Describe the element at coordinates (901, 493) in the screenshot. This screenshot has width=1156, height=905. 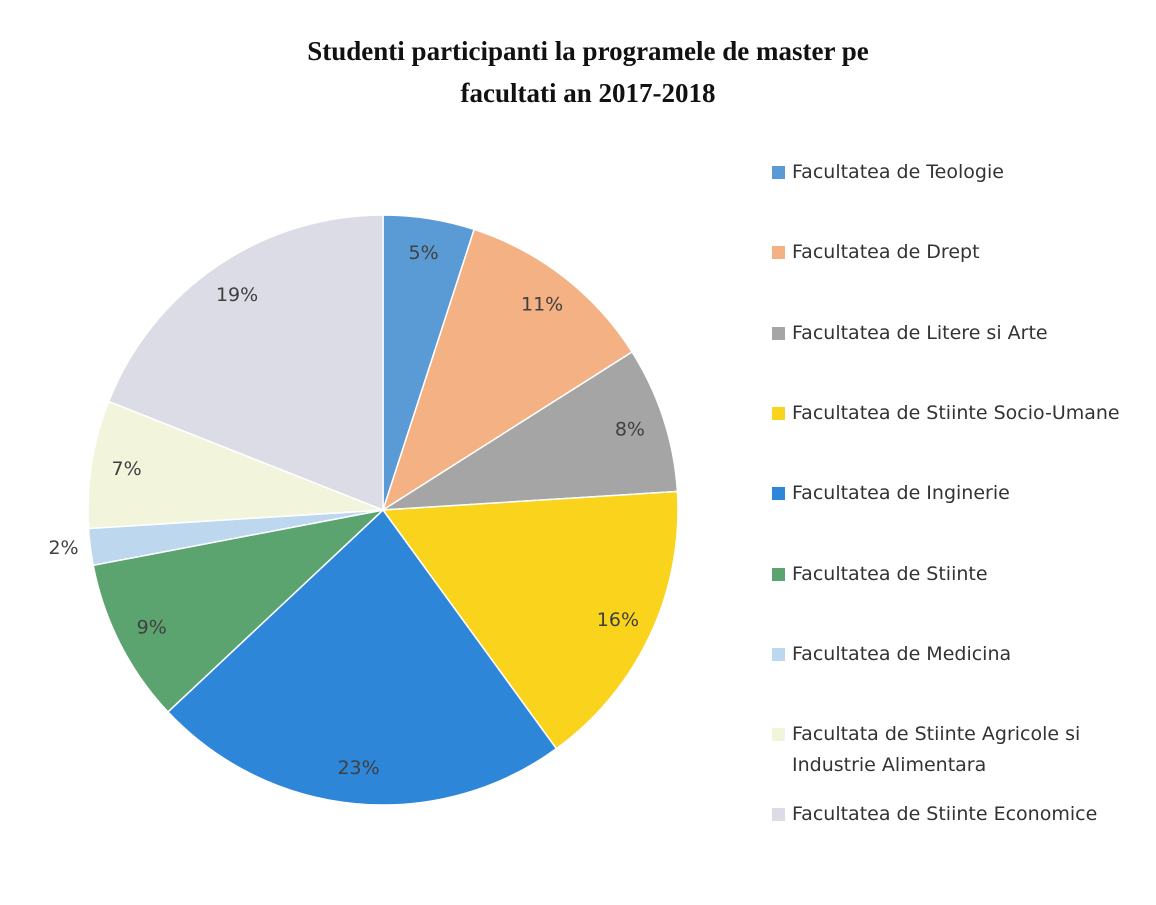
I see `legend-label: Facultatea de Inginerie` at that location.